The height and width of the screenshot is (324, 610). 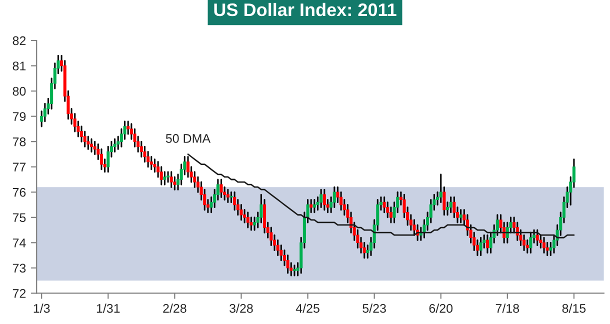 What do you see at coordinates (305, 9) in the screenshot?
I see `chart-title: US Dollar Index: 2011` at bounding box center [305, 9].